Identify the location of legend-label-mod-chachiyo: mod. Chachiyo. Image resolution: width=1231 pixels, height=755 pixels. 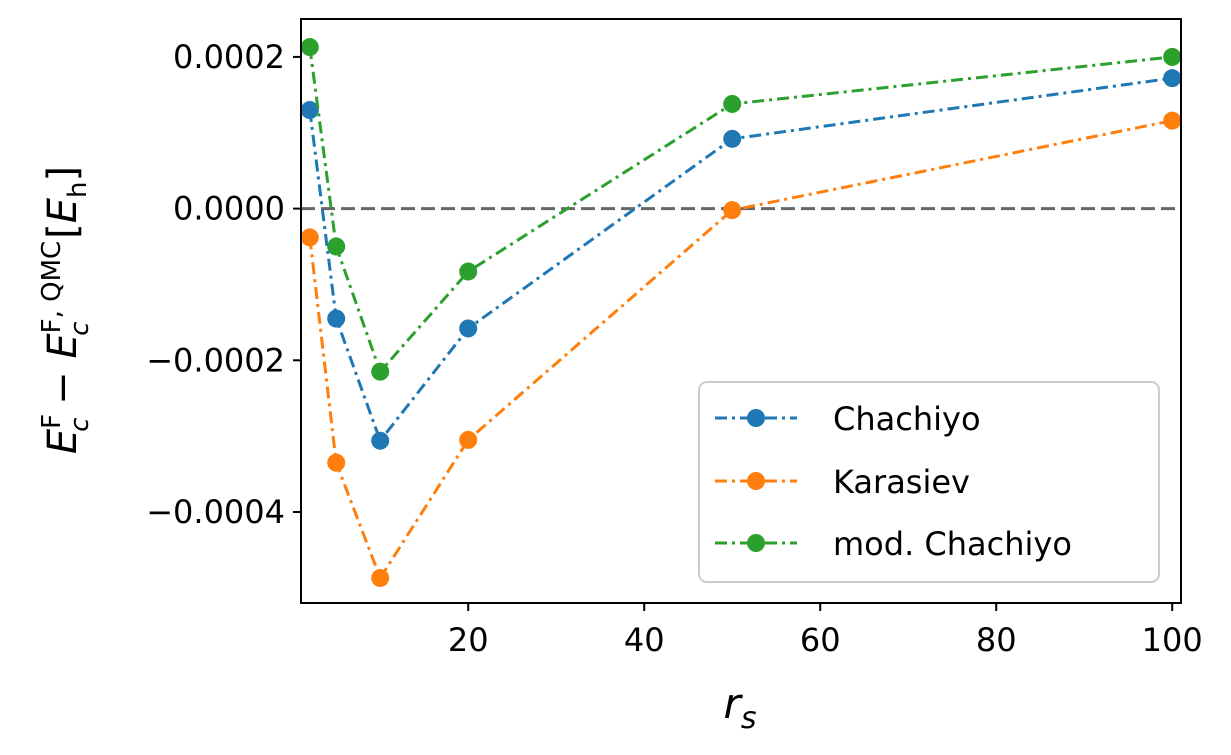
(952, 544).